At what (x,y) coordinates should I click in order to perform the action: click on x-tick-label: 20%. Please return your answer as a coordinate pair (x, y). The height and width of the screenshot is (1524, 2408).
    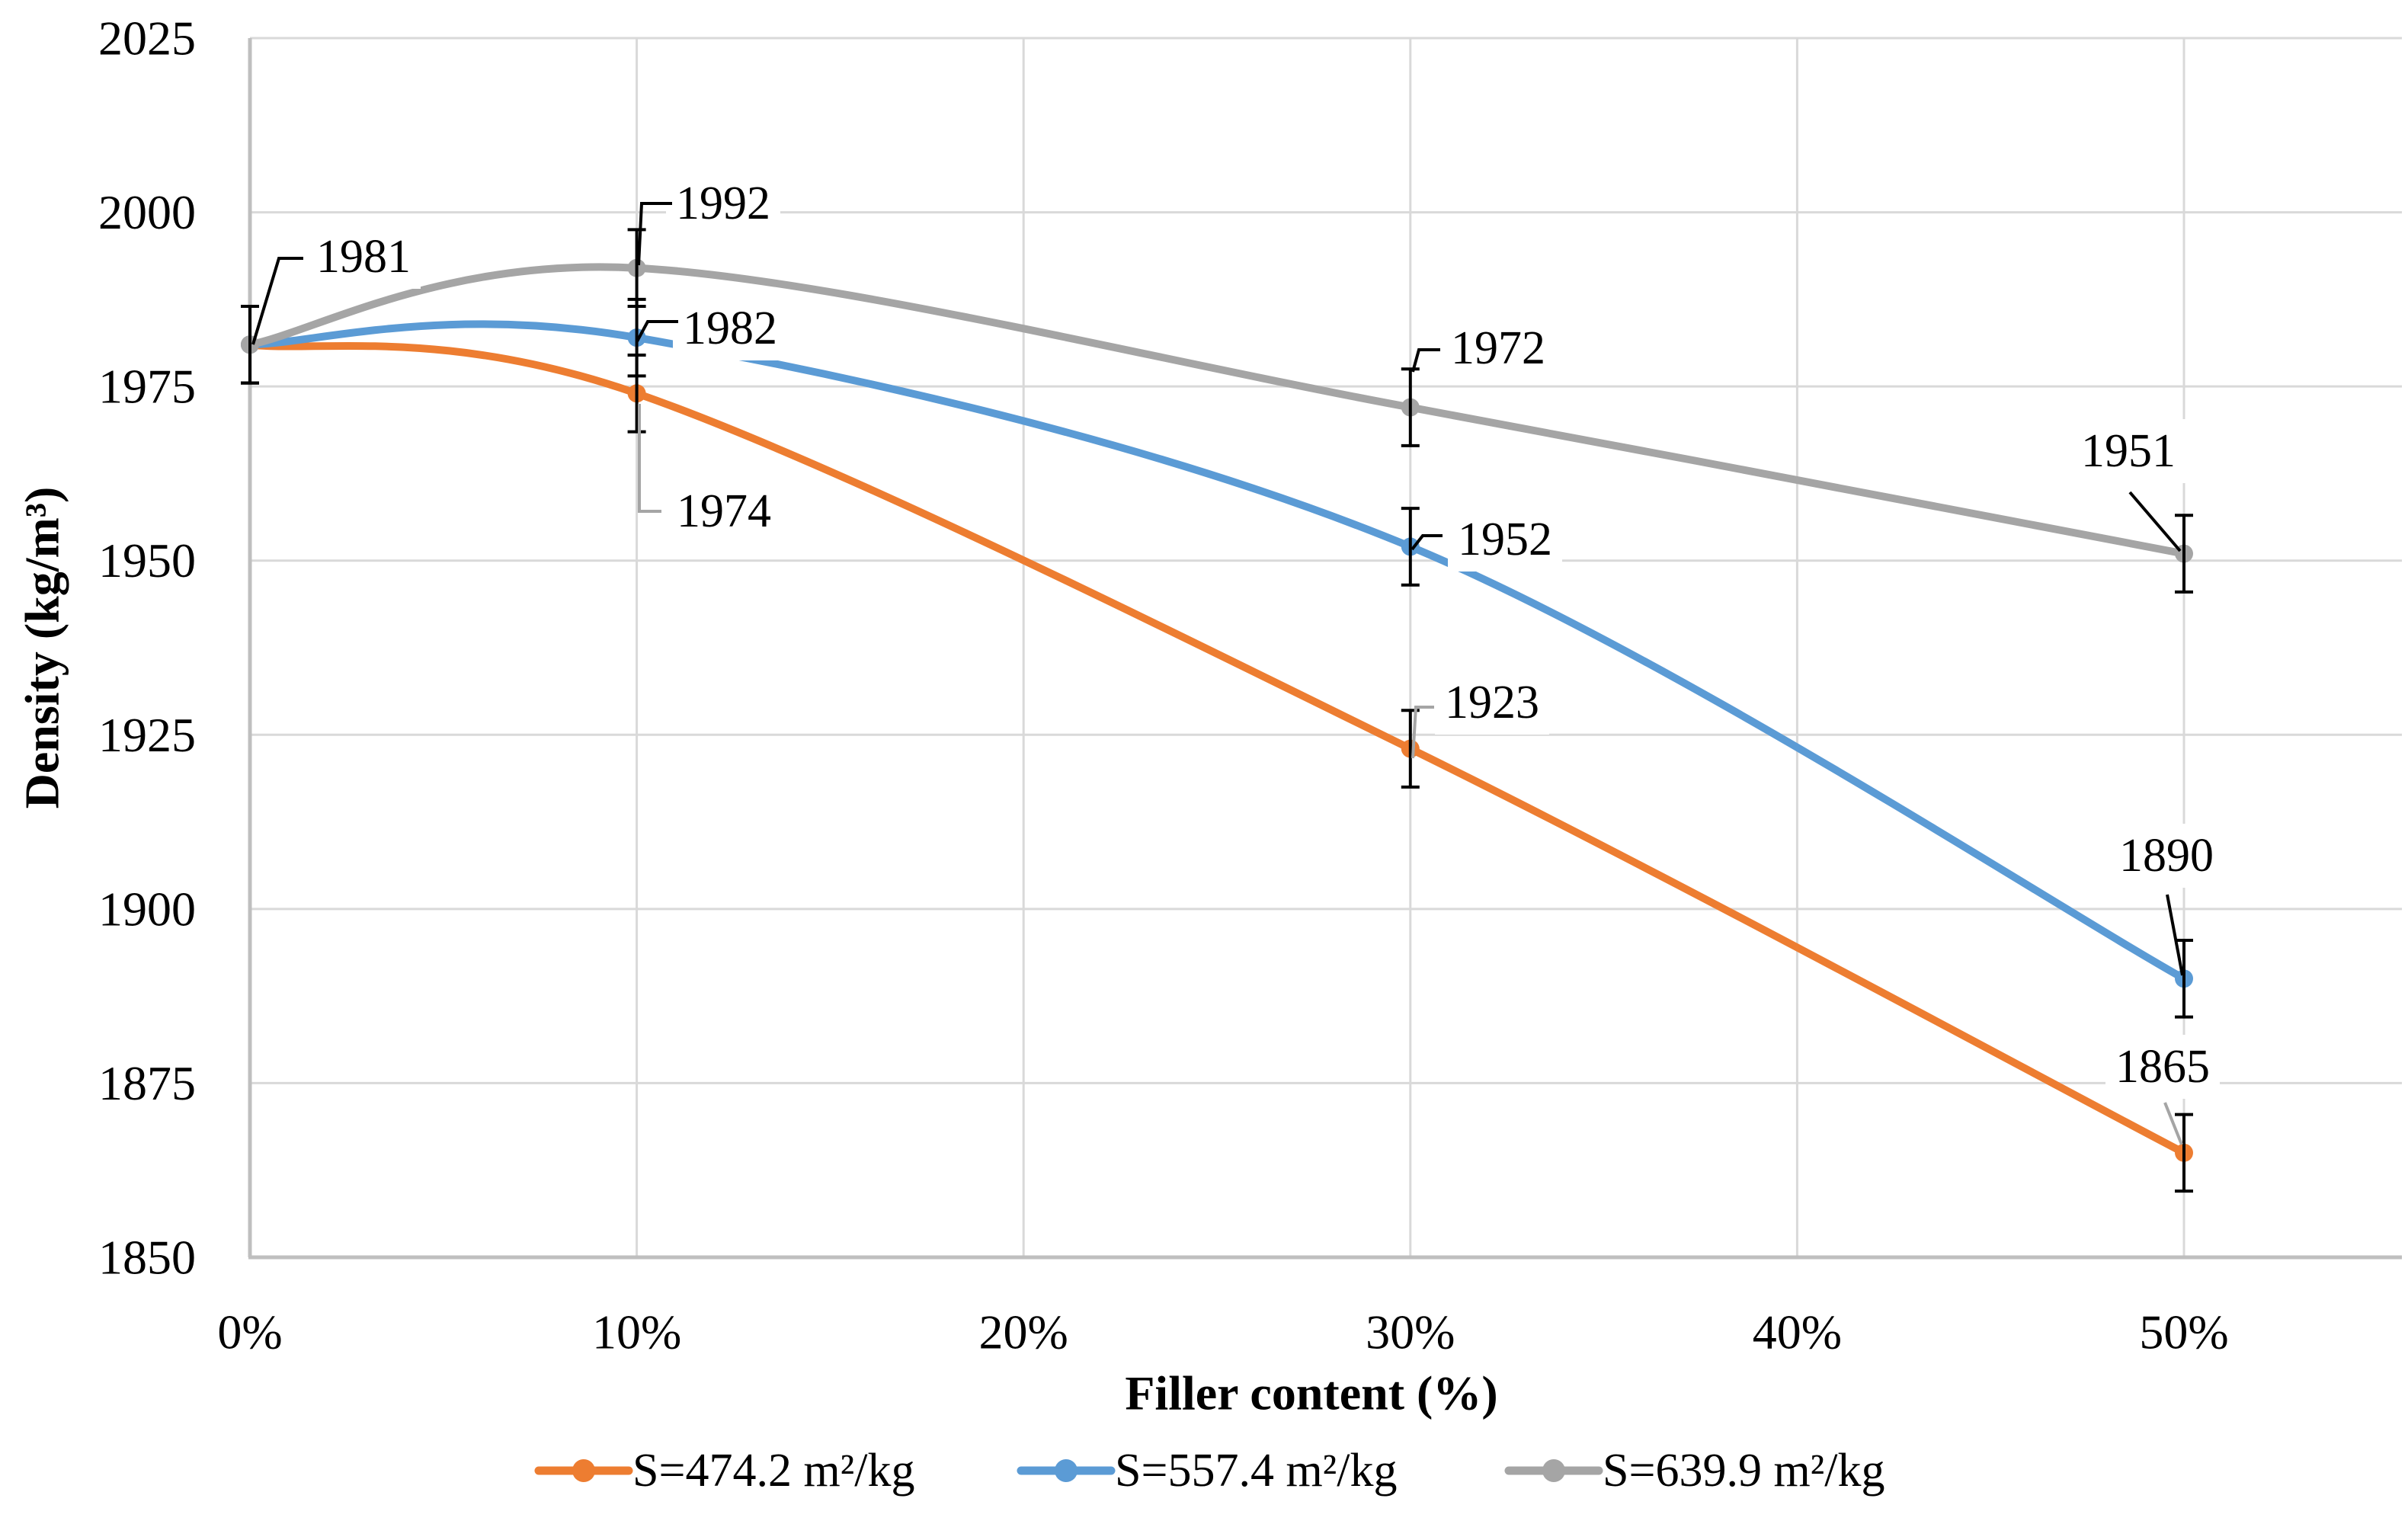
    Looking at the image, I should click on (1023, 1332).